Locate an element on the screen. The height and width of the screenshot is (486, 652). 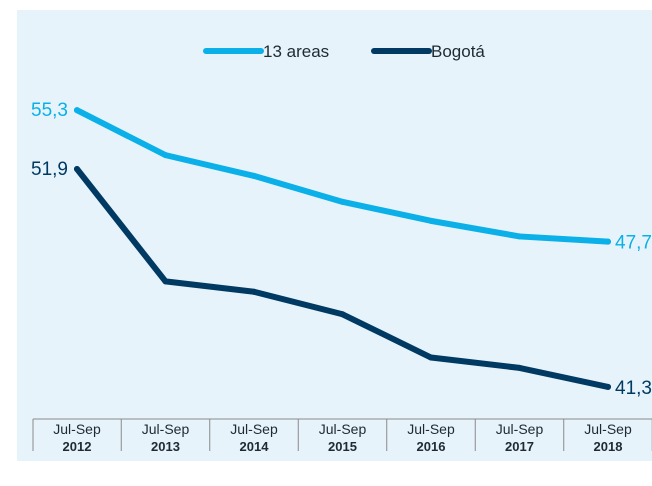
legend: 13 areas Bogotá is located at coordinates (344, 51).